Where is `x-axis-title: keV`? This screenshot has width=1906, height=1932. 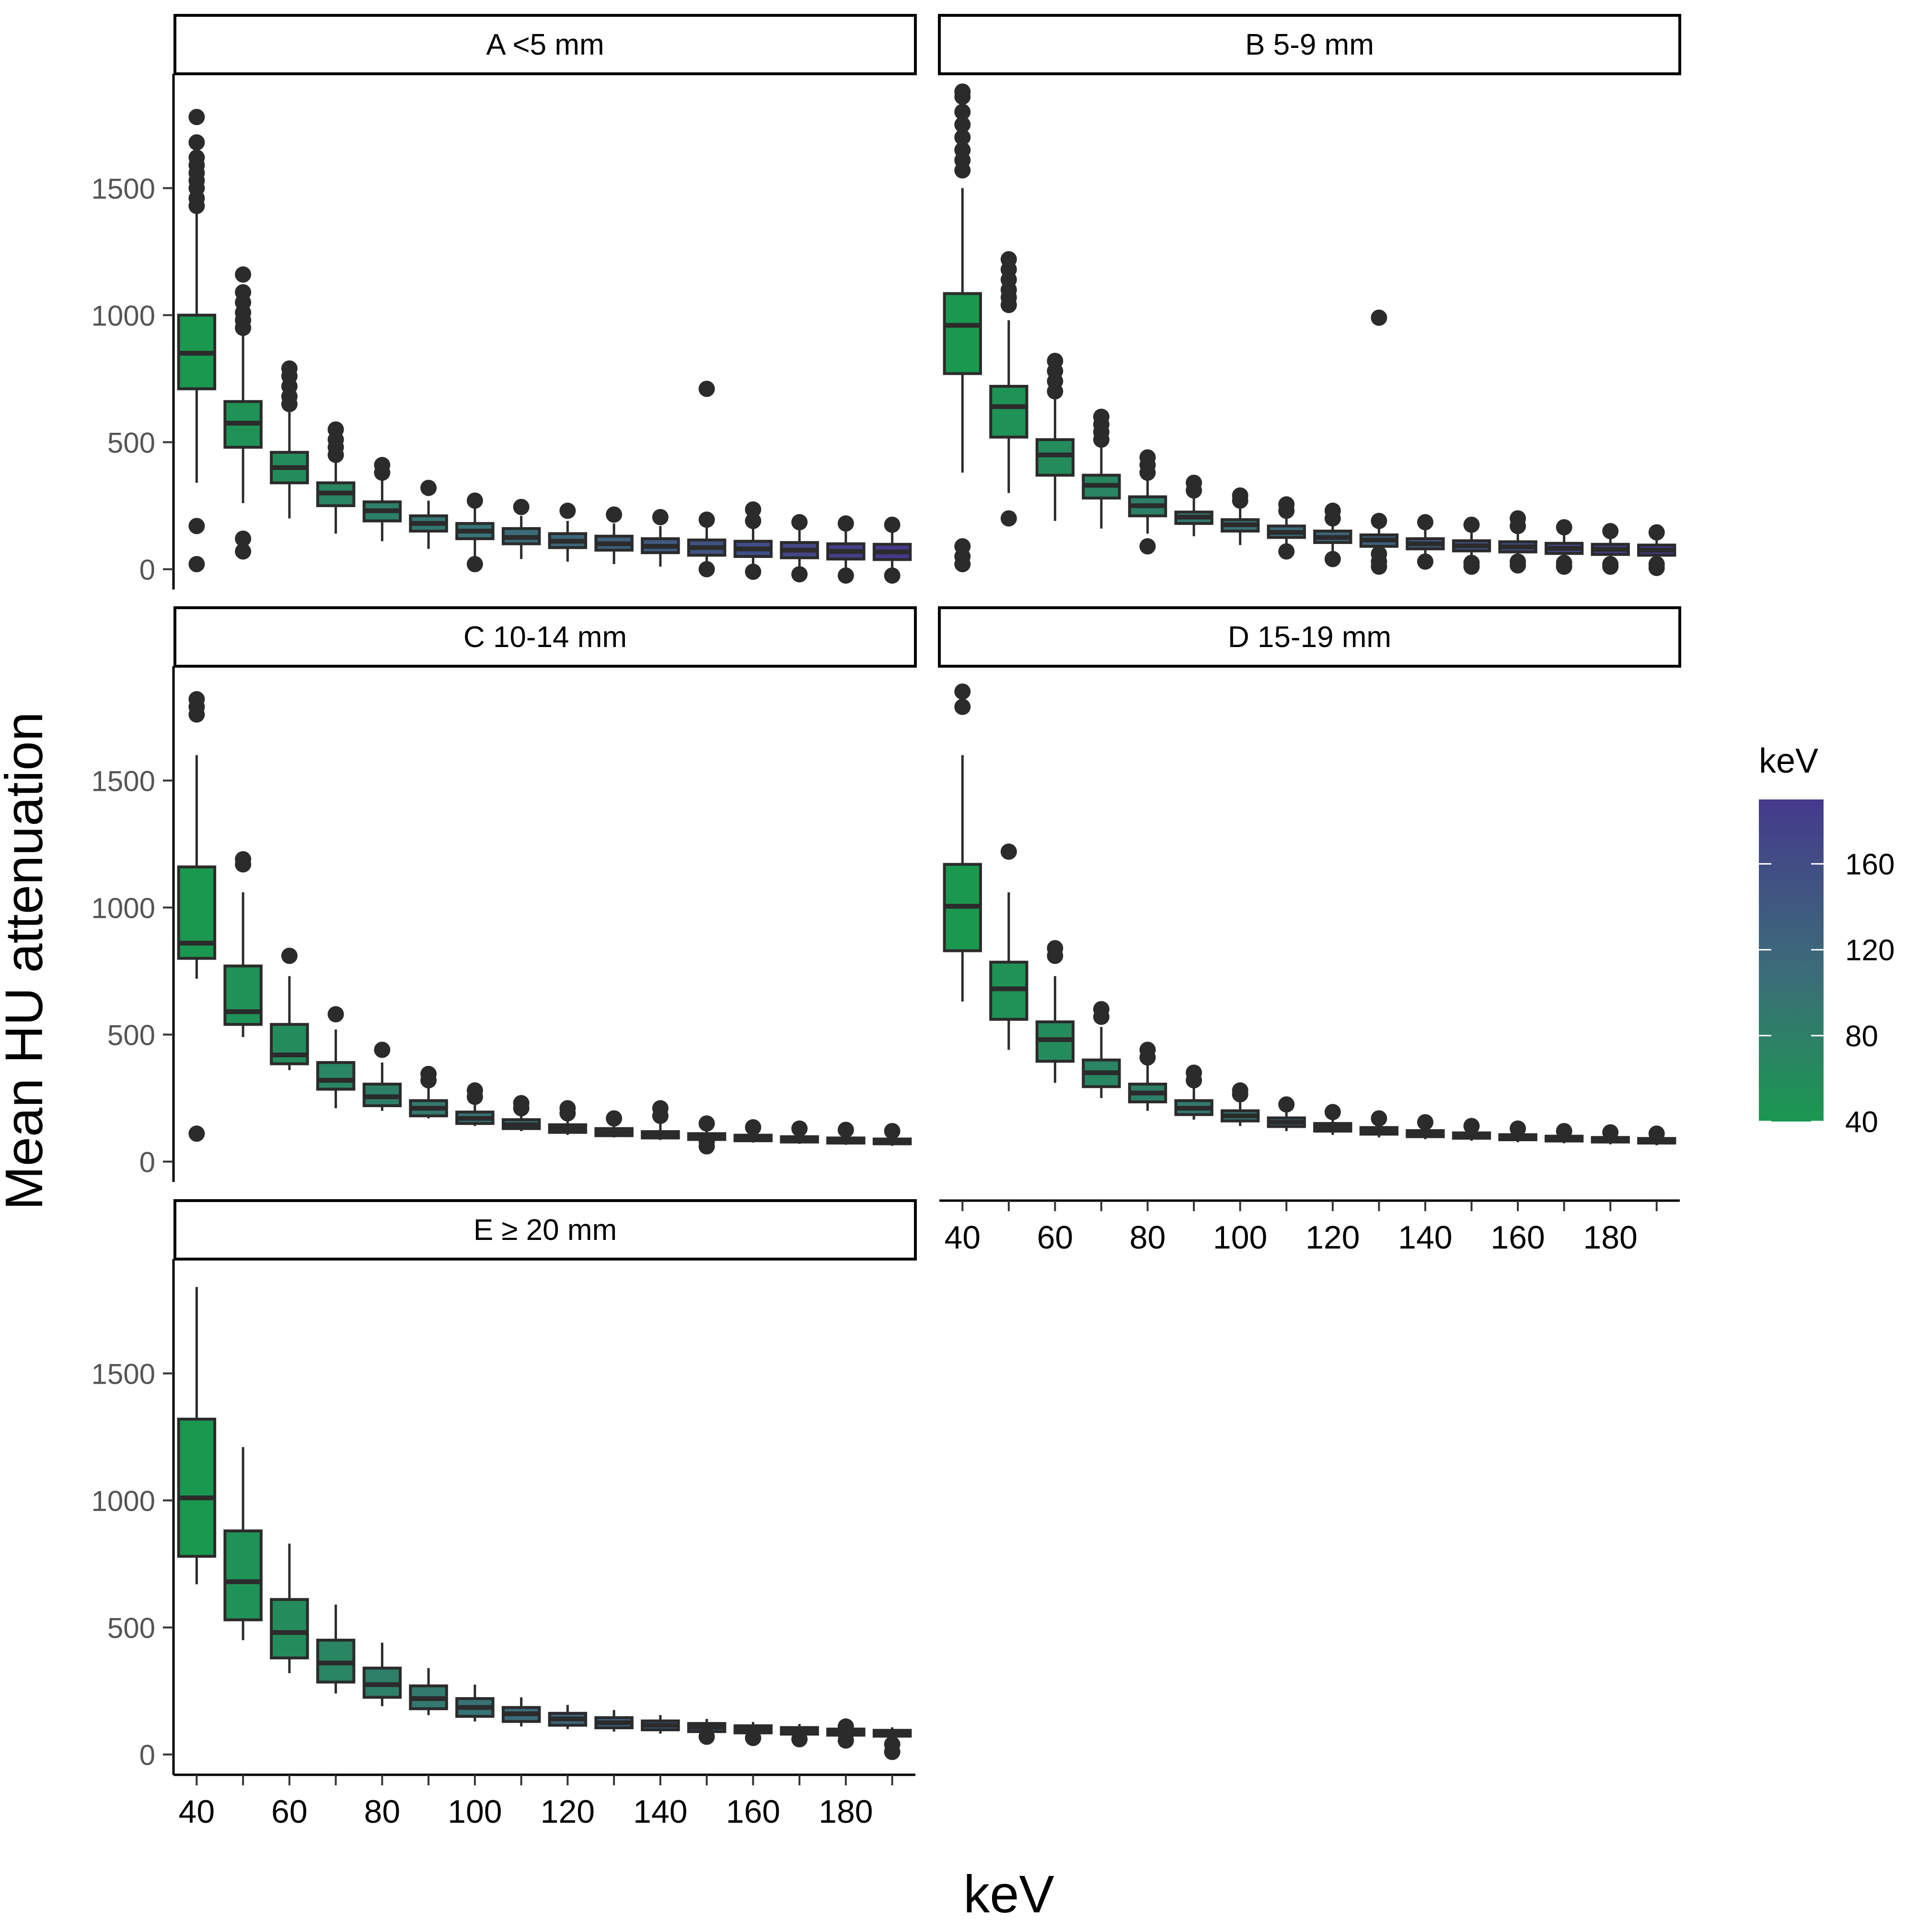
x-axis-title: keV is located at coordinates (1008, 1895).